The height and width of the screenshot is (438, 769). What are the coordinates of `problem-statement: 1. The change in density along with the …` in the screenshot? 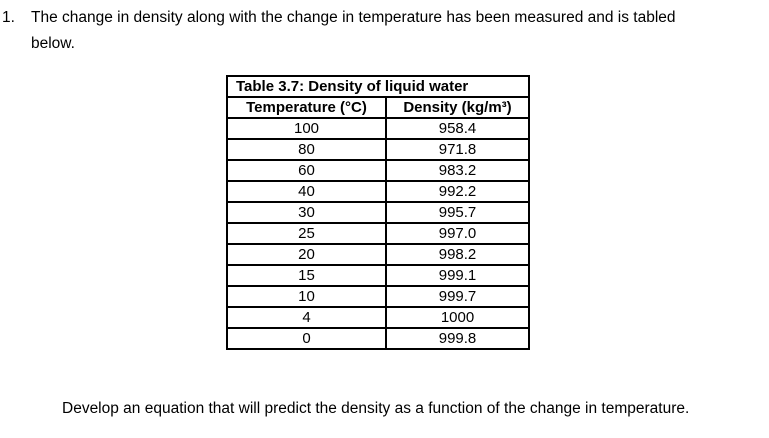 It's located at (380, 31).